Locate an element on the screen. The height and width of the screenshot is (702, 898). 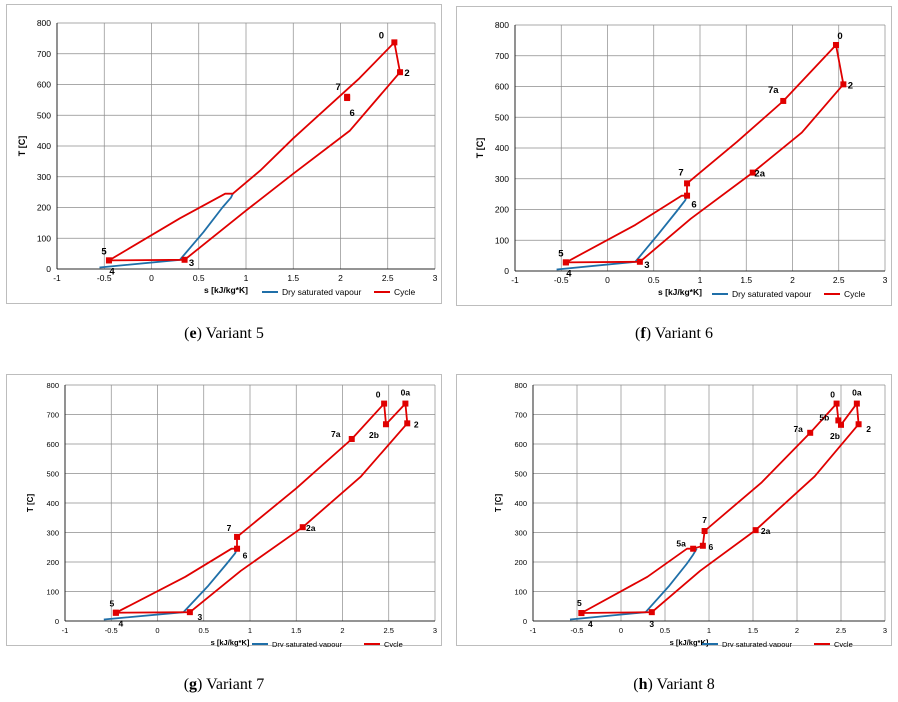
y-tick-label: 700 is located at coordinates (502, 56).